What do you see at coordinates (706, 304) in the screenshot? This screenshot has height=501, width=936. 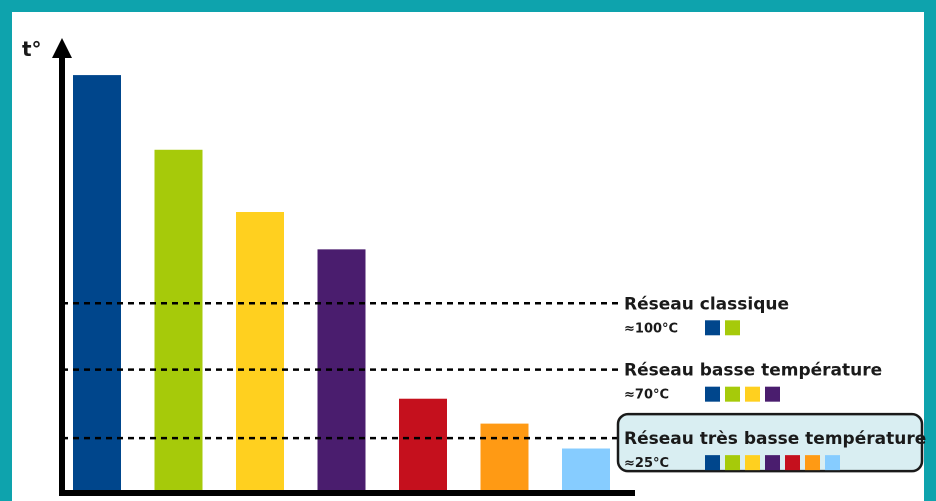 I see `threshold-title-1: Réseau classique` at bounding box center [706, 304].